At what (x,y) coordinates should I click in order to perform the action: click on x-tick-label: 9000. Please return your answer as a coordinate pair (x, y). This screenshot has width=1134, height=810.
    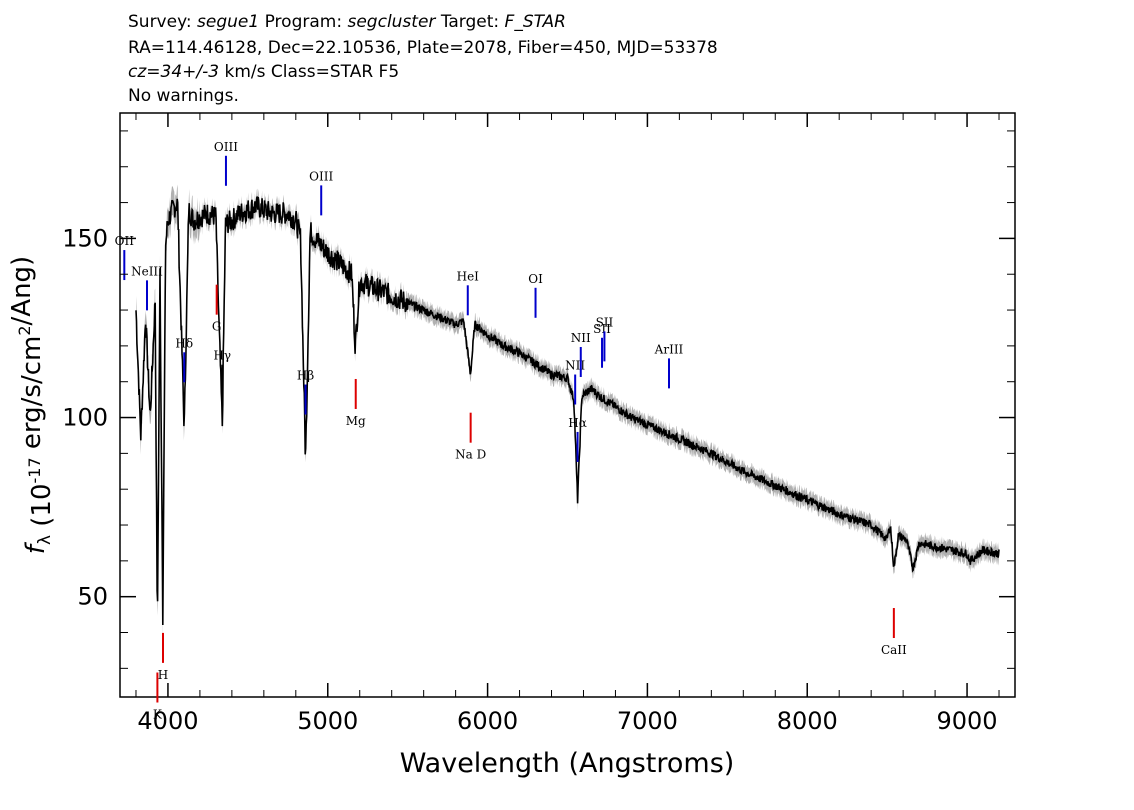
    Looking at the image, I should click on (967, 721).